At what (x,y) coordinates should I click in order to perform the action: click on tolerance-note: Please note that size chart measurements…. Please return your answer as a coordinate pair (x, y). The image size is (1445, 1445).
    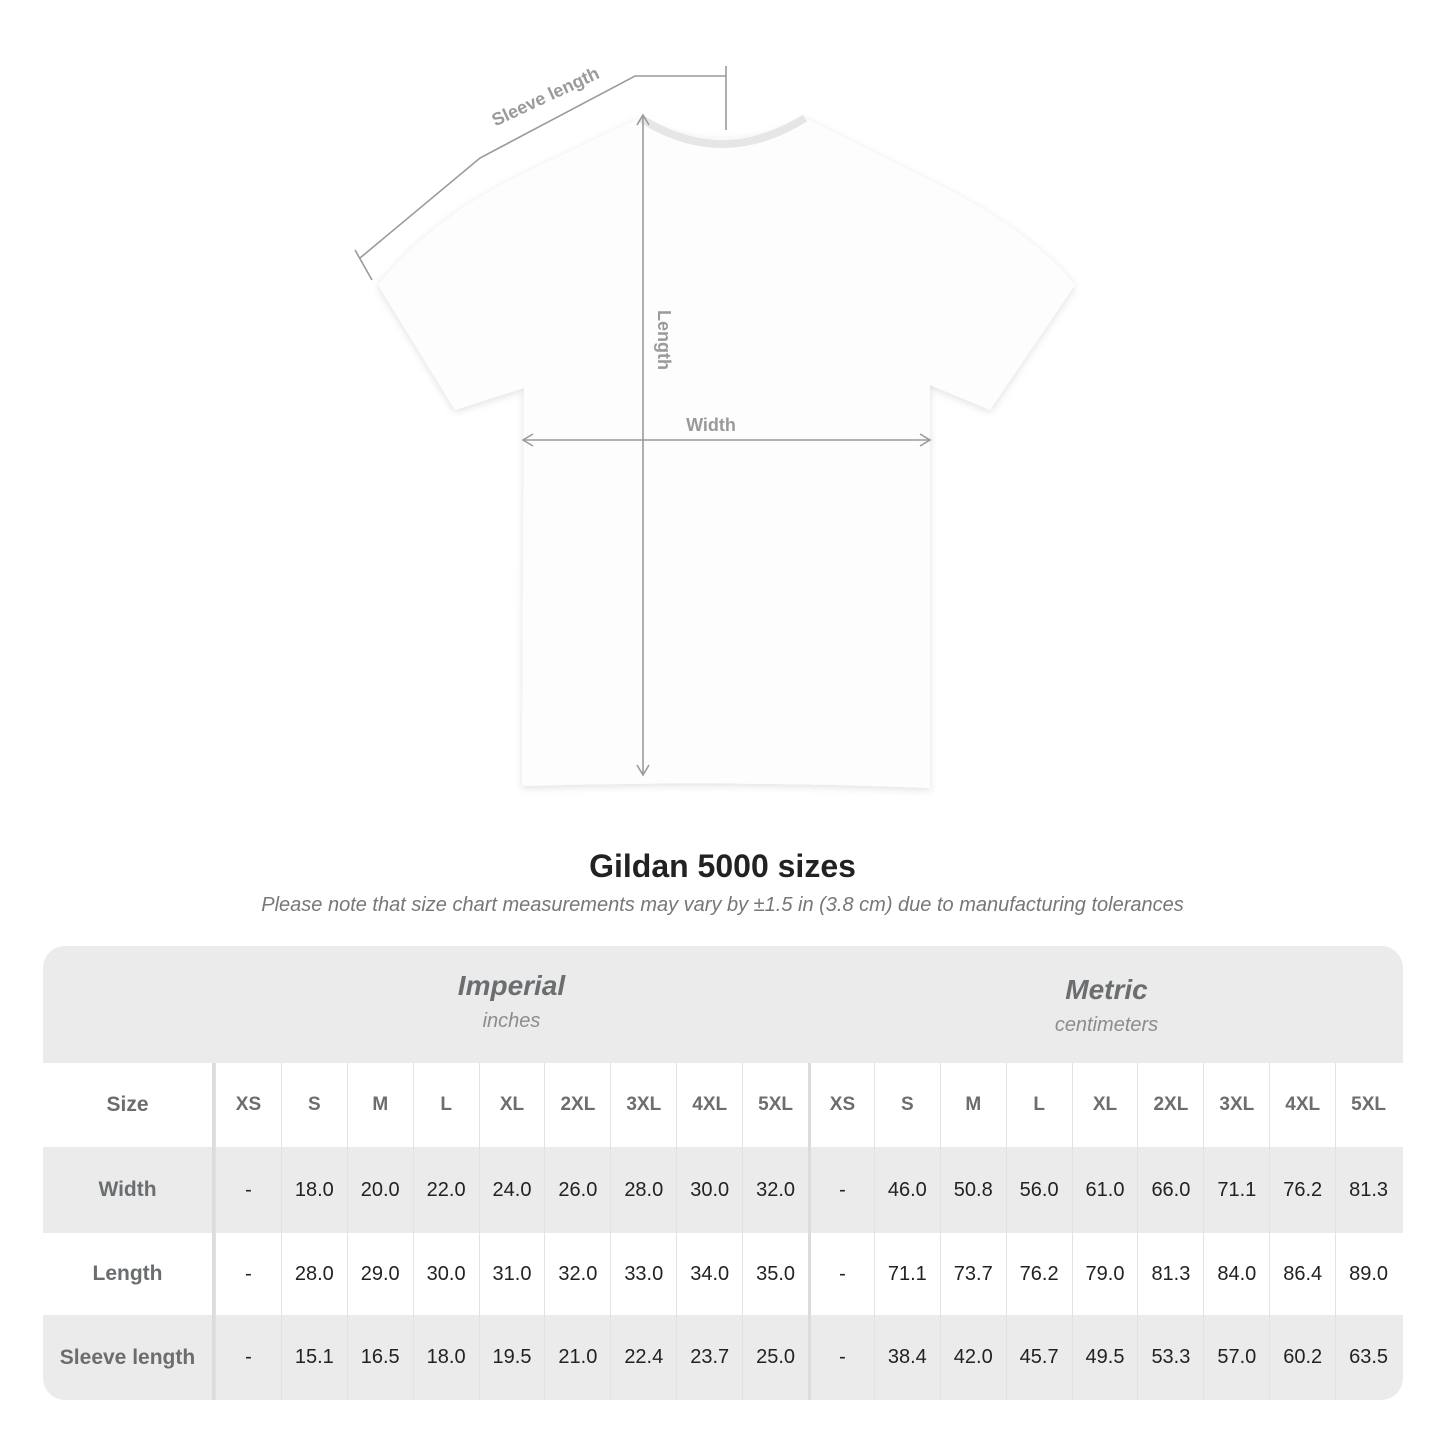
    Looking at the image, I should click on (722, 905).